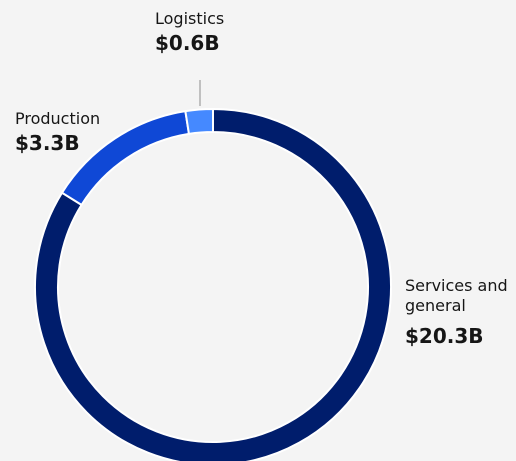 This screenshot has width=516, height=461. I want to click on category-label: Logistics, so click(190, 18).